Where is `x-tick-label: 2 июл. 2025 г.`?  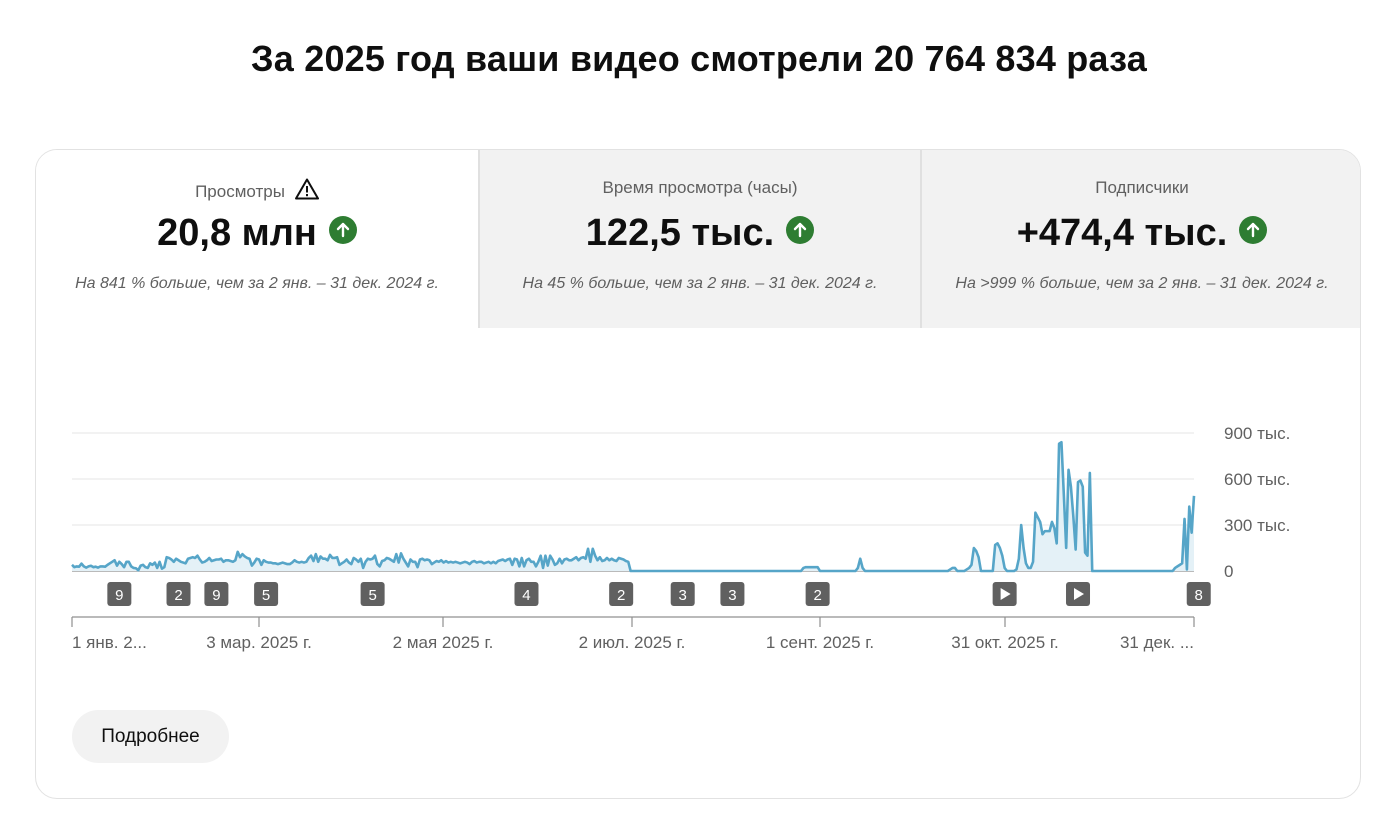 x-tick-label: 2 июл. 2025 г. is located at coordinates (632, 642).